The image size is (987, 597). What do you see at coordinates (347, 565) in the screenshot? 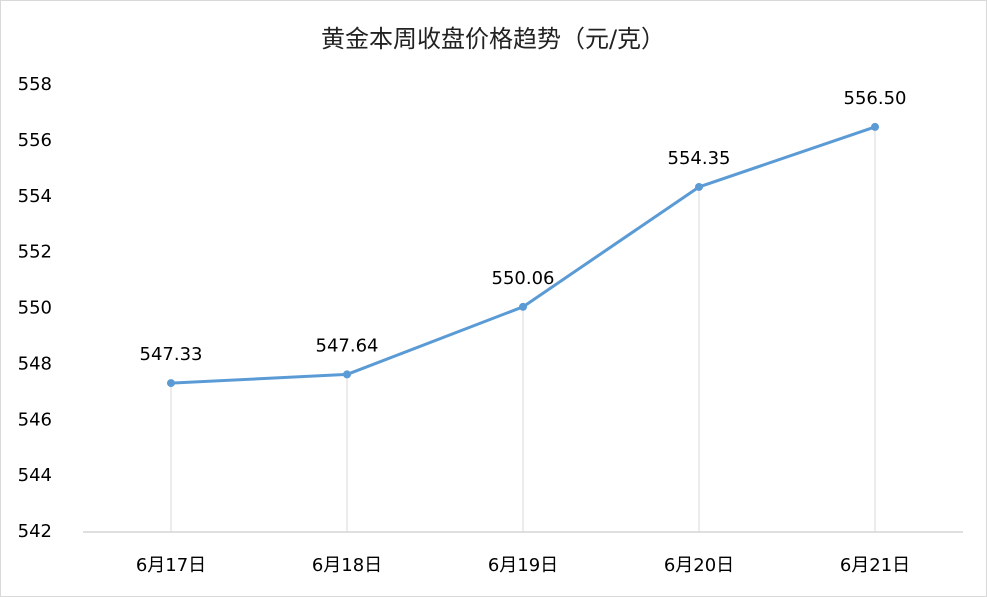
I see `x-tick-label: 6月18日` at bounding box center [347, 565].